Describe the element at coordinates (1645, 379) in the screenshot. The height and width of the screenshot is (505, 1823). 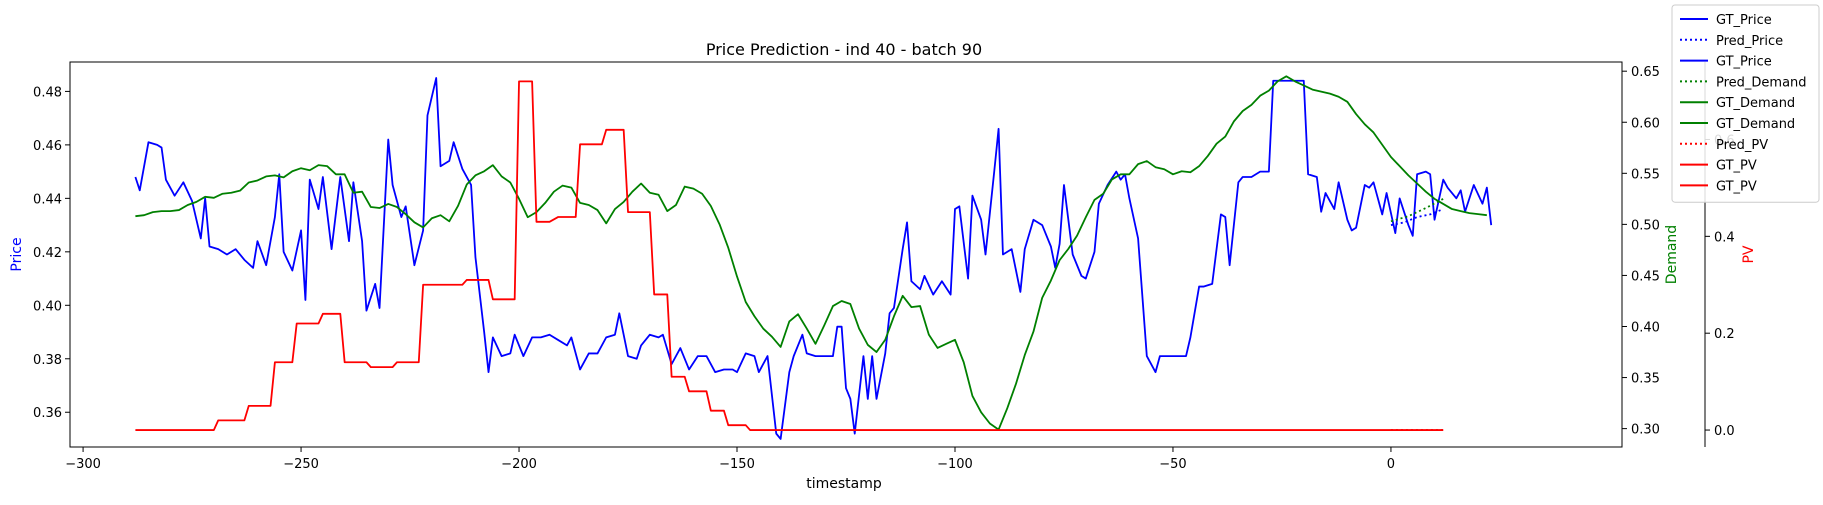
I see `demand-tick-label: 0.35` at that location.